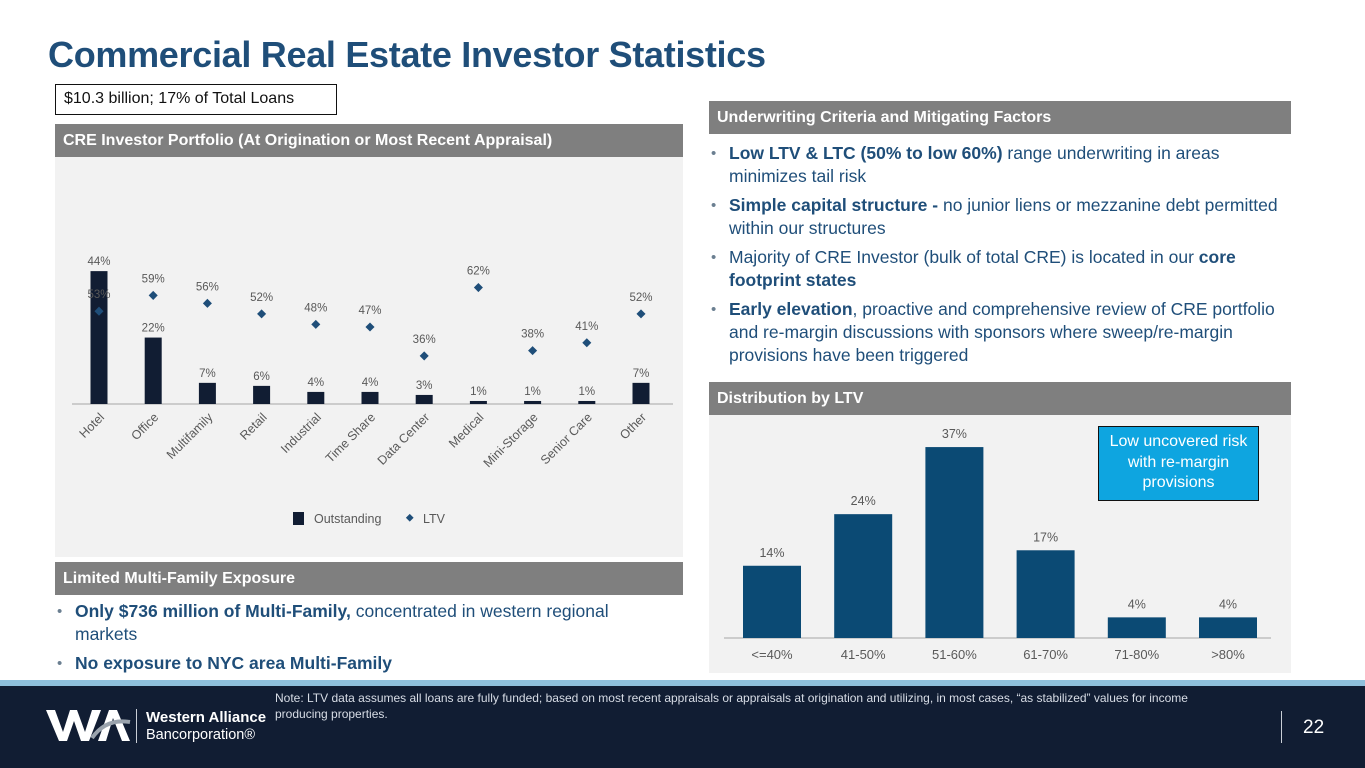  What do you see at coordinates (424, 386) in the screenshot?
I see `outstanding-data-label: 3%` at bounding box center [424, 386].